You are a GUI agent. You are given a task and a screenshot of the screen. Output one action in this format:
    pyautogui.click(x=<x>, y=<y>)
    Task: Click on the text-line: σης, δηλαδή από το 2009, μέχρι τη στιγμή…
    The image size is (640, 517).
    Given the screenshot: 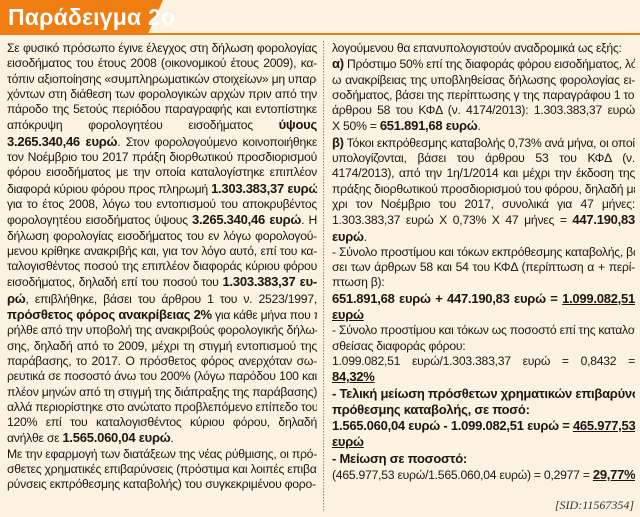 What is the action you would take?
    pyautogui.click(x=162, y=346)
    